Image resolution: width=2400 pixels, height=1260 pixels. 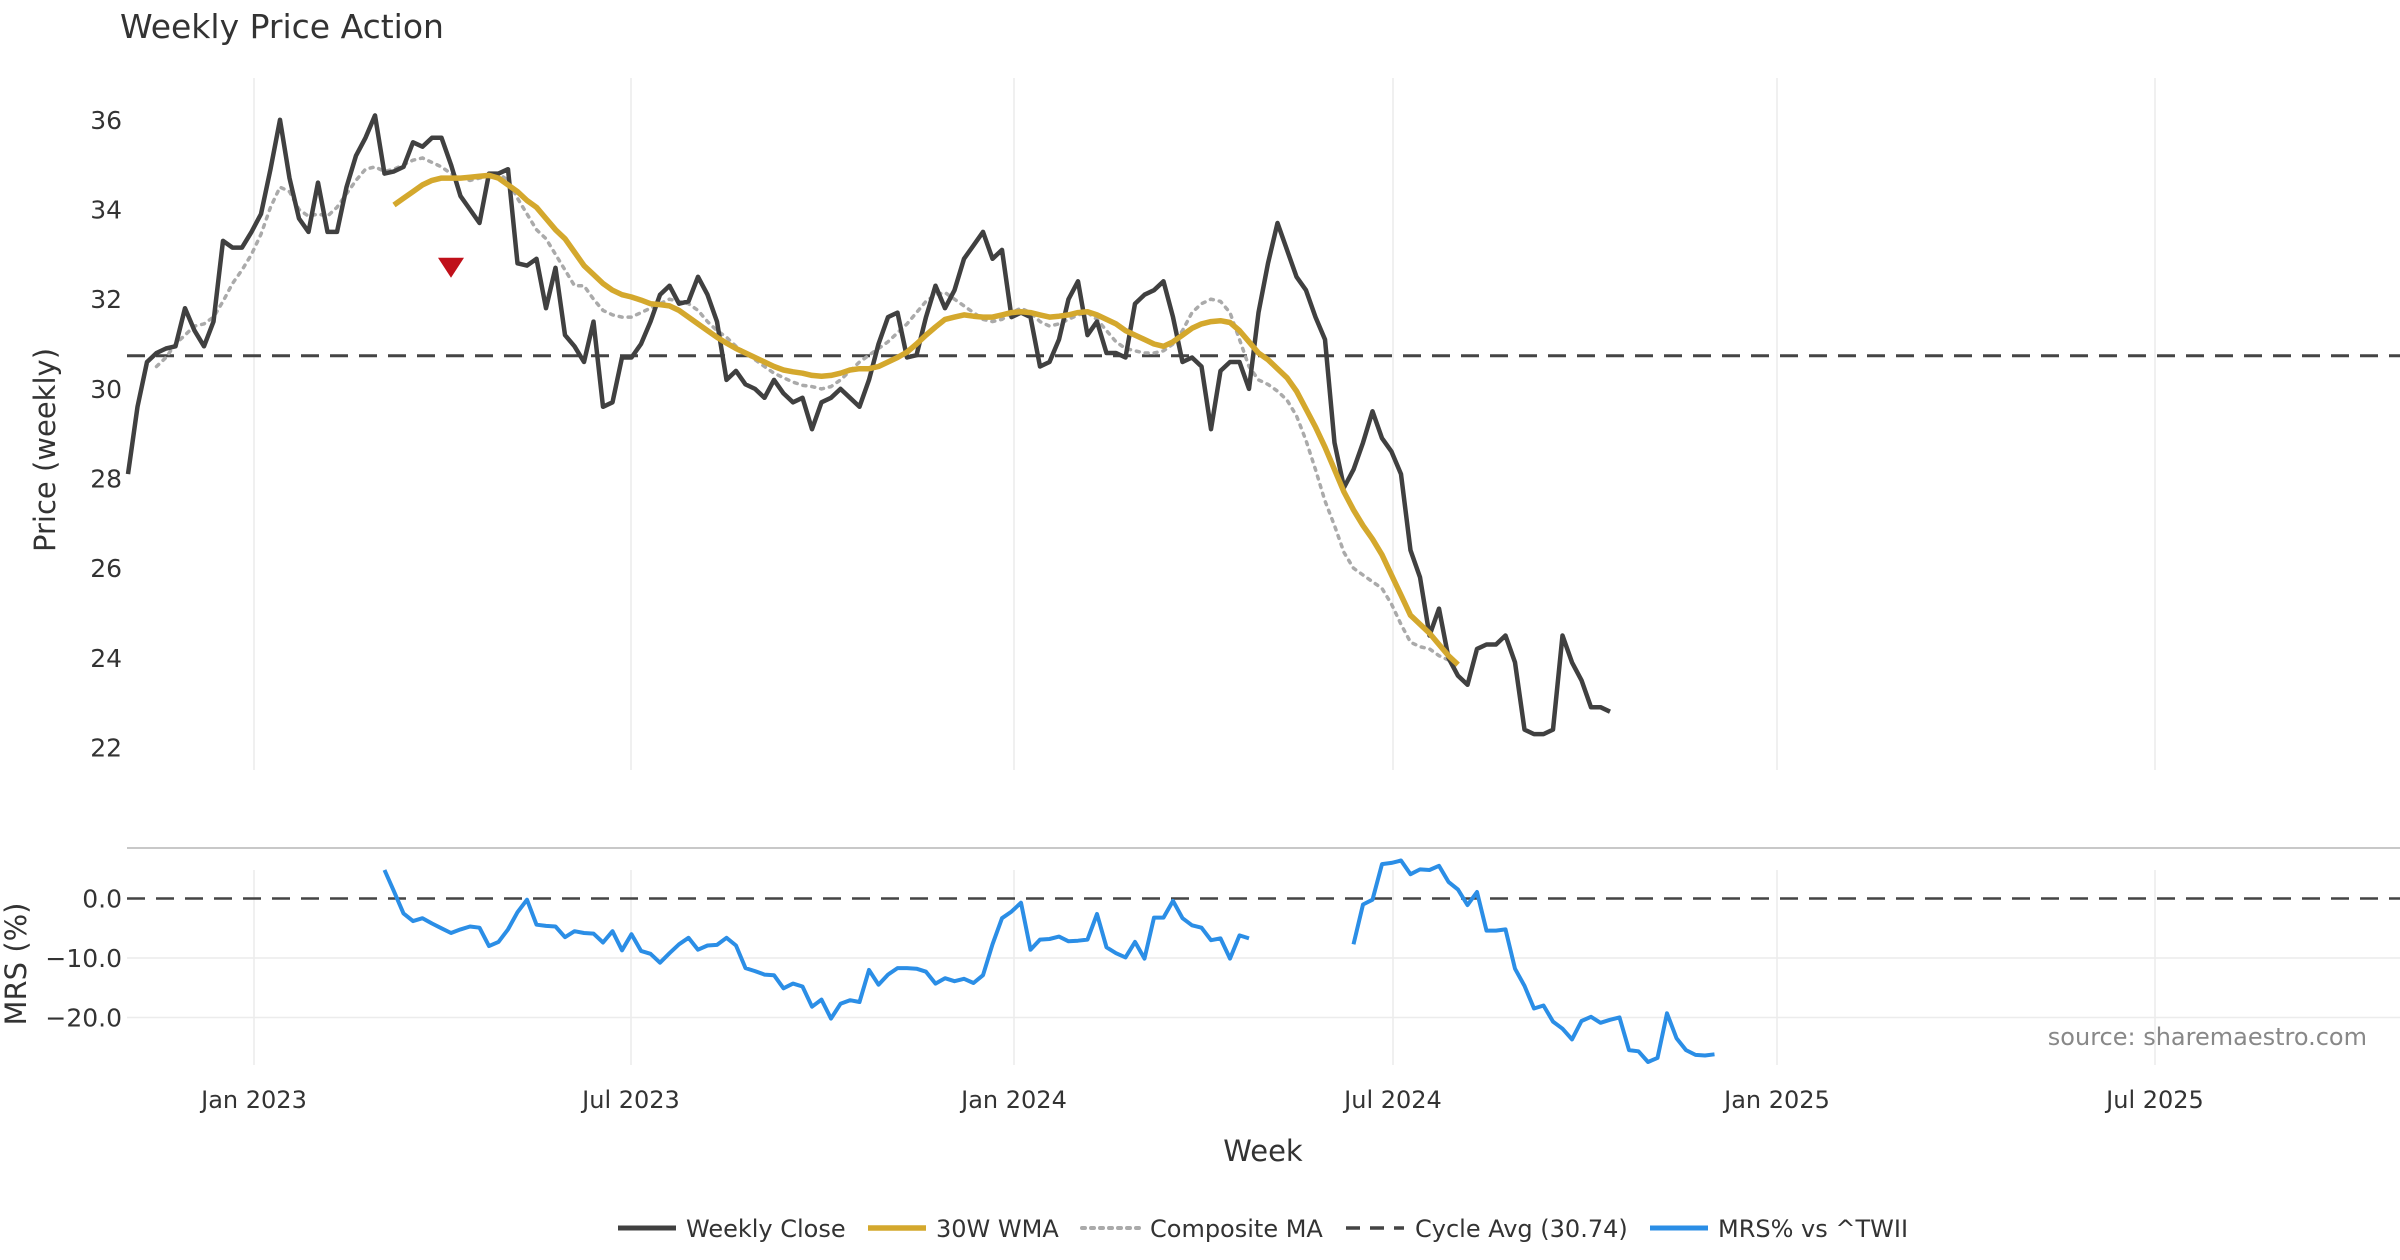 I want to click on x-axis-label: Week, so click(x=1263, y=1151).